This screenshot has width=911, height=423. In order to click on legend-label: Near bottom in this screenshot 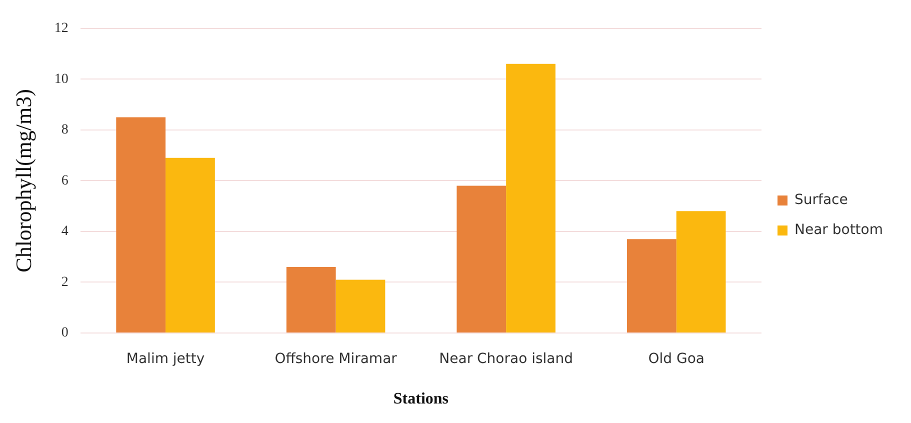, I will do `click(839, 230)`.